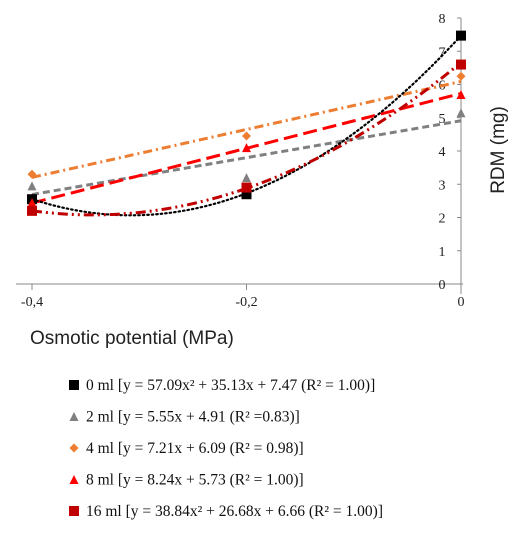 This screenshot has width=522, height=534. What do you see at coordinates (498, 150) in the screenshot?
I see `y-axis-title: RDM (mg)` at bounding box center [498, 150].